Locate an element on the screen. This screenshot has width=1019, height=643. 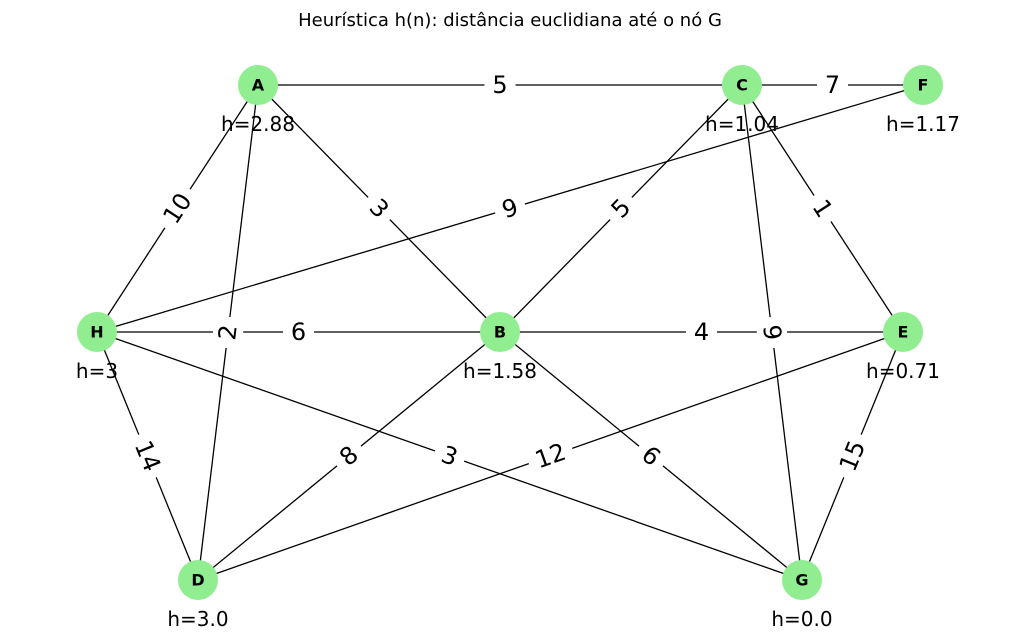
node-A is located at coordinates (258, 85).